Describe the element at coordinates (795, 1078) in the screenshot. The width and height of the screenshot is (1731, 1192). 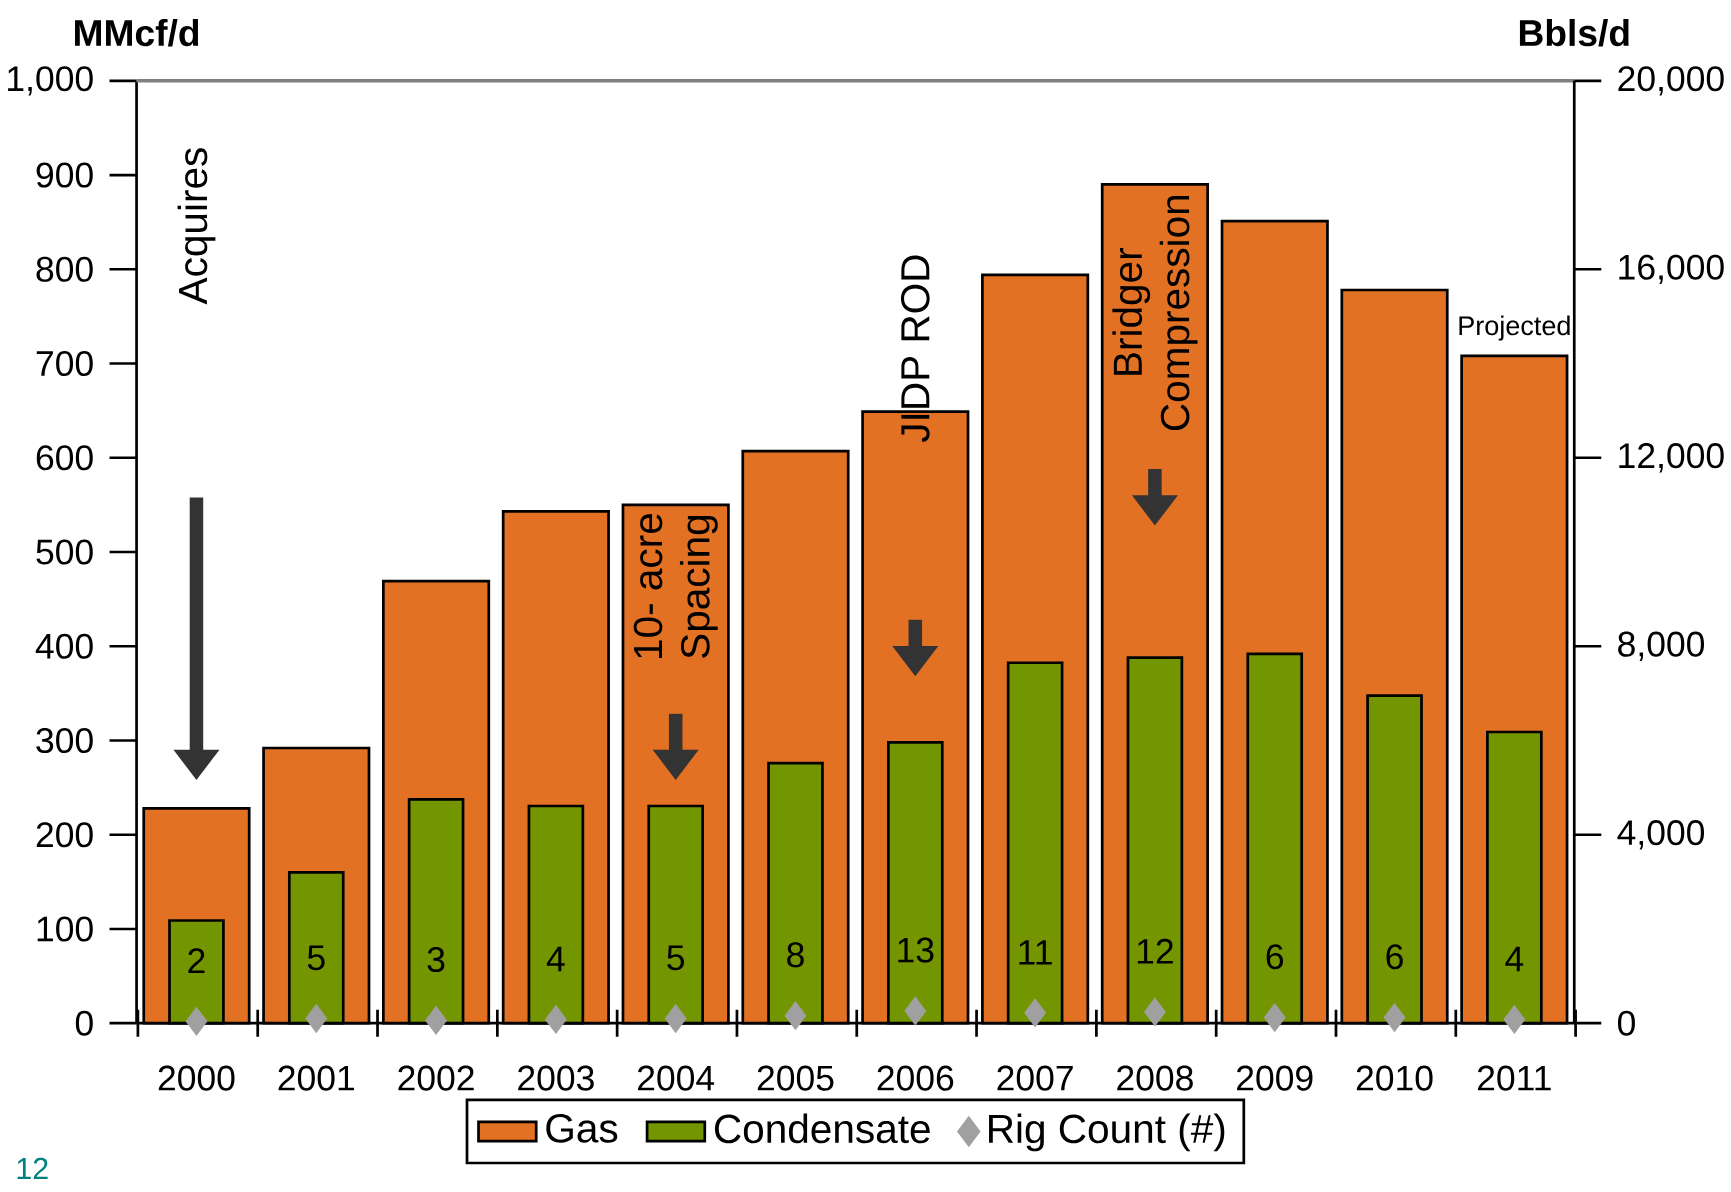
I see `x-tick-label: 2005` at that location.